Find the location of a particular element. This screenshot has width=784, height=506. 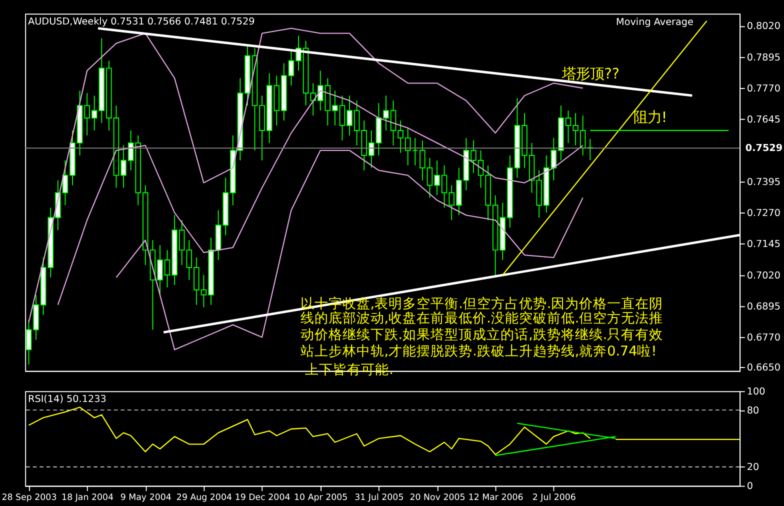

x-tick-label: 2 Jul 2006 is located at coordinates (554, 497).